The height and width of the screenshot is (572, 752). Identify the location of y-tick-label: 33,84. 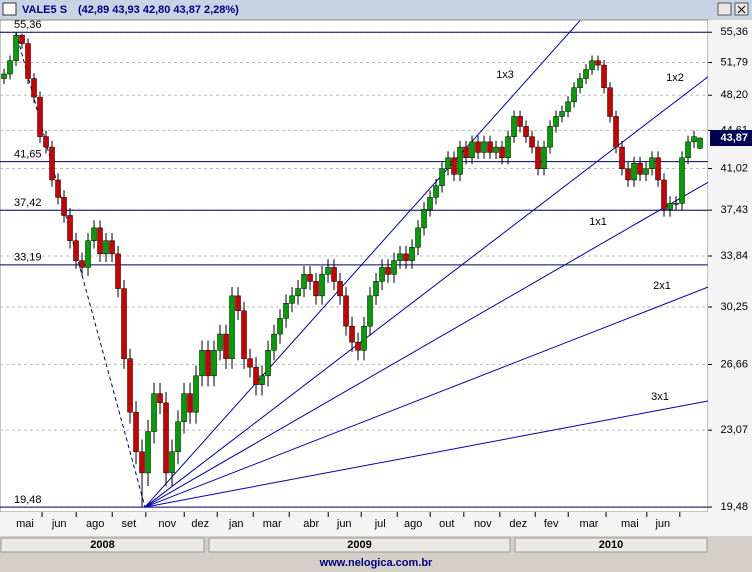
(734, 256).